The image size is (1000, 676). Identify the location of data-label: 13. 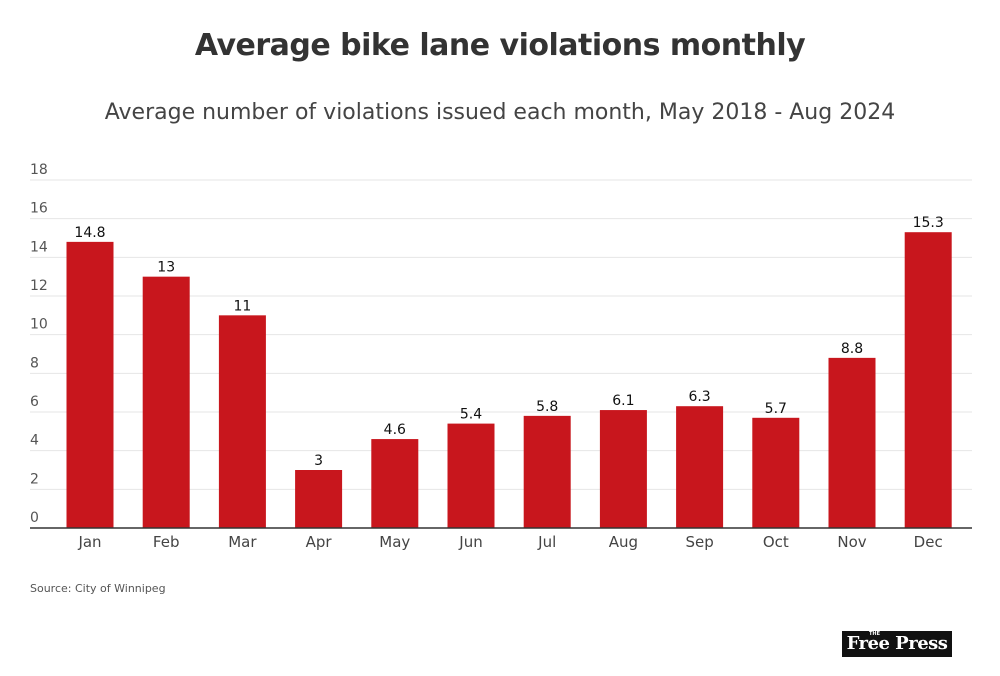
(166, 268).